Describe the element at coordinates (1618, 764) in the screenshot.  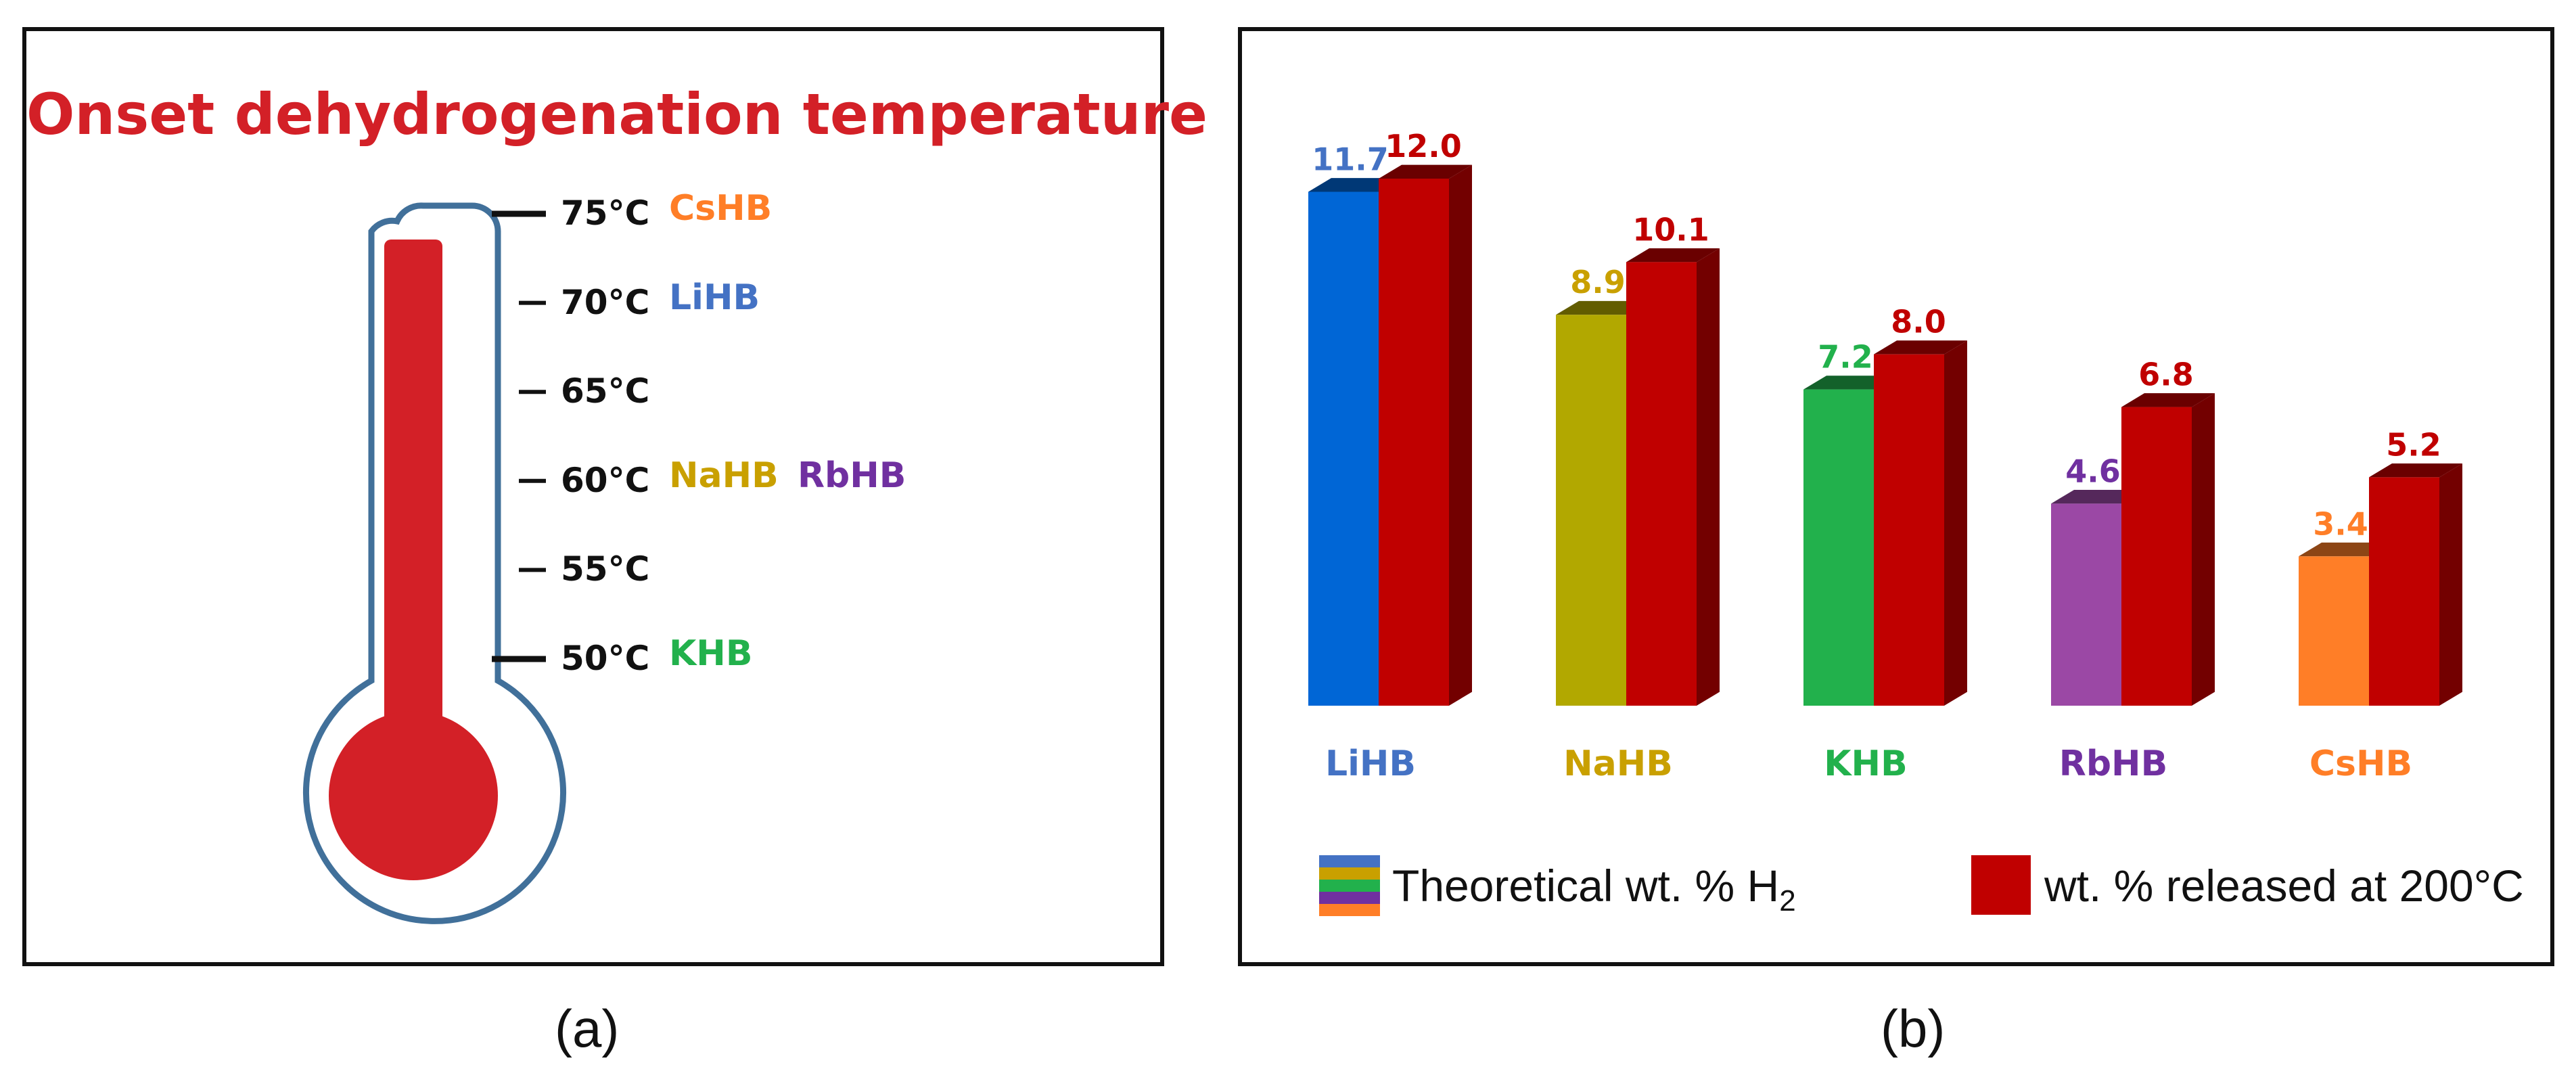
I see `category-label: NaHB` at that location.